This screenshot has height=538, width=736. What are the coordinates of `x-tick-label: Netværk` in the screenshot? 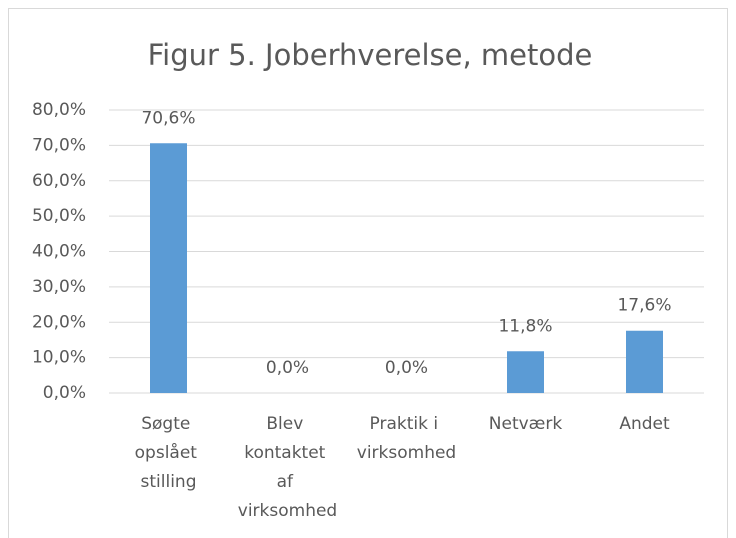 It's located at (526, 424).